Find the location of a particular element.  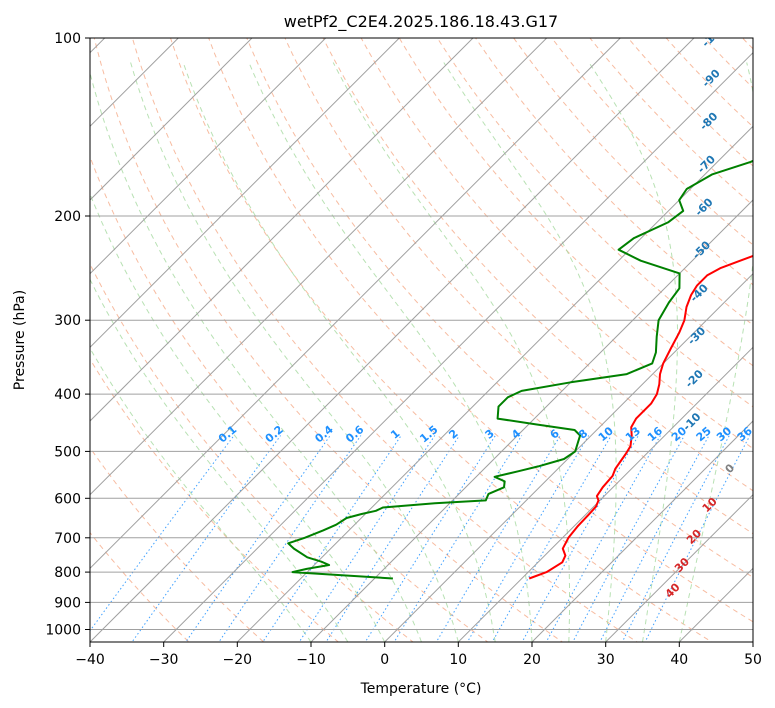

y-tick-label: 500 is located at coordinates (67, 452).